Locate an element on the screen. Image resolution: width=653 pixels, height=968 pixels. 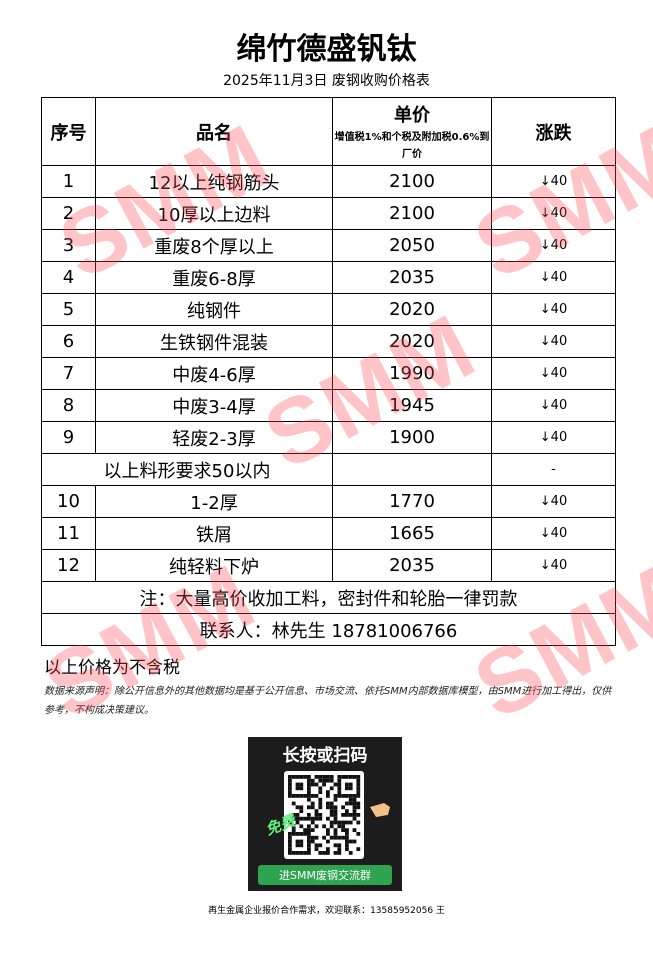
name-cell: 1-2厚 is located at coordinates (214, 501).